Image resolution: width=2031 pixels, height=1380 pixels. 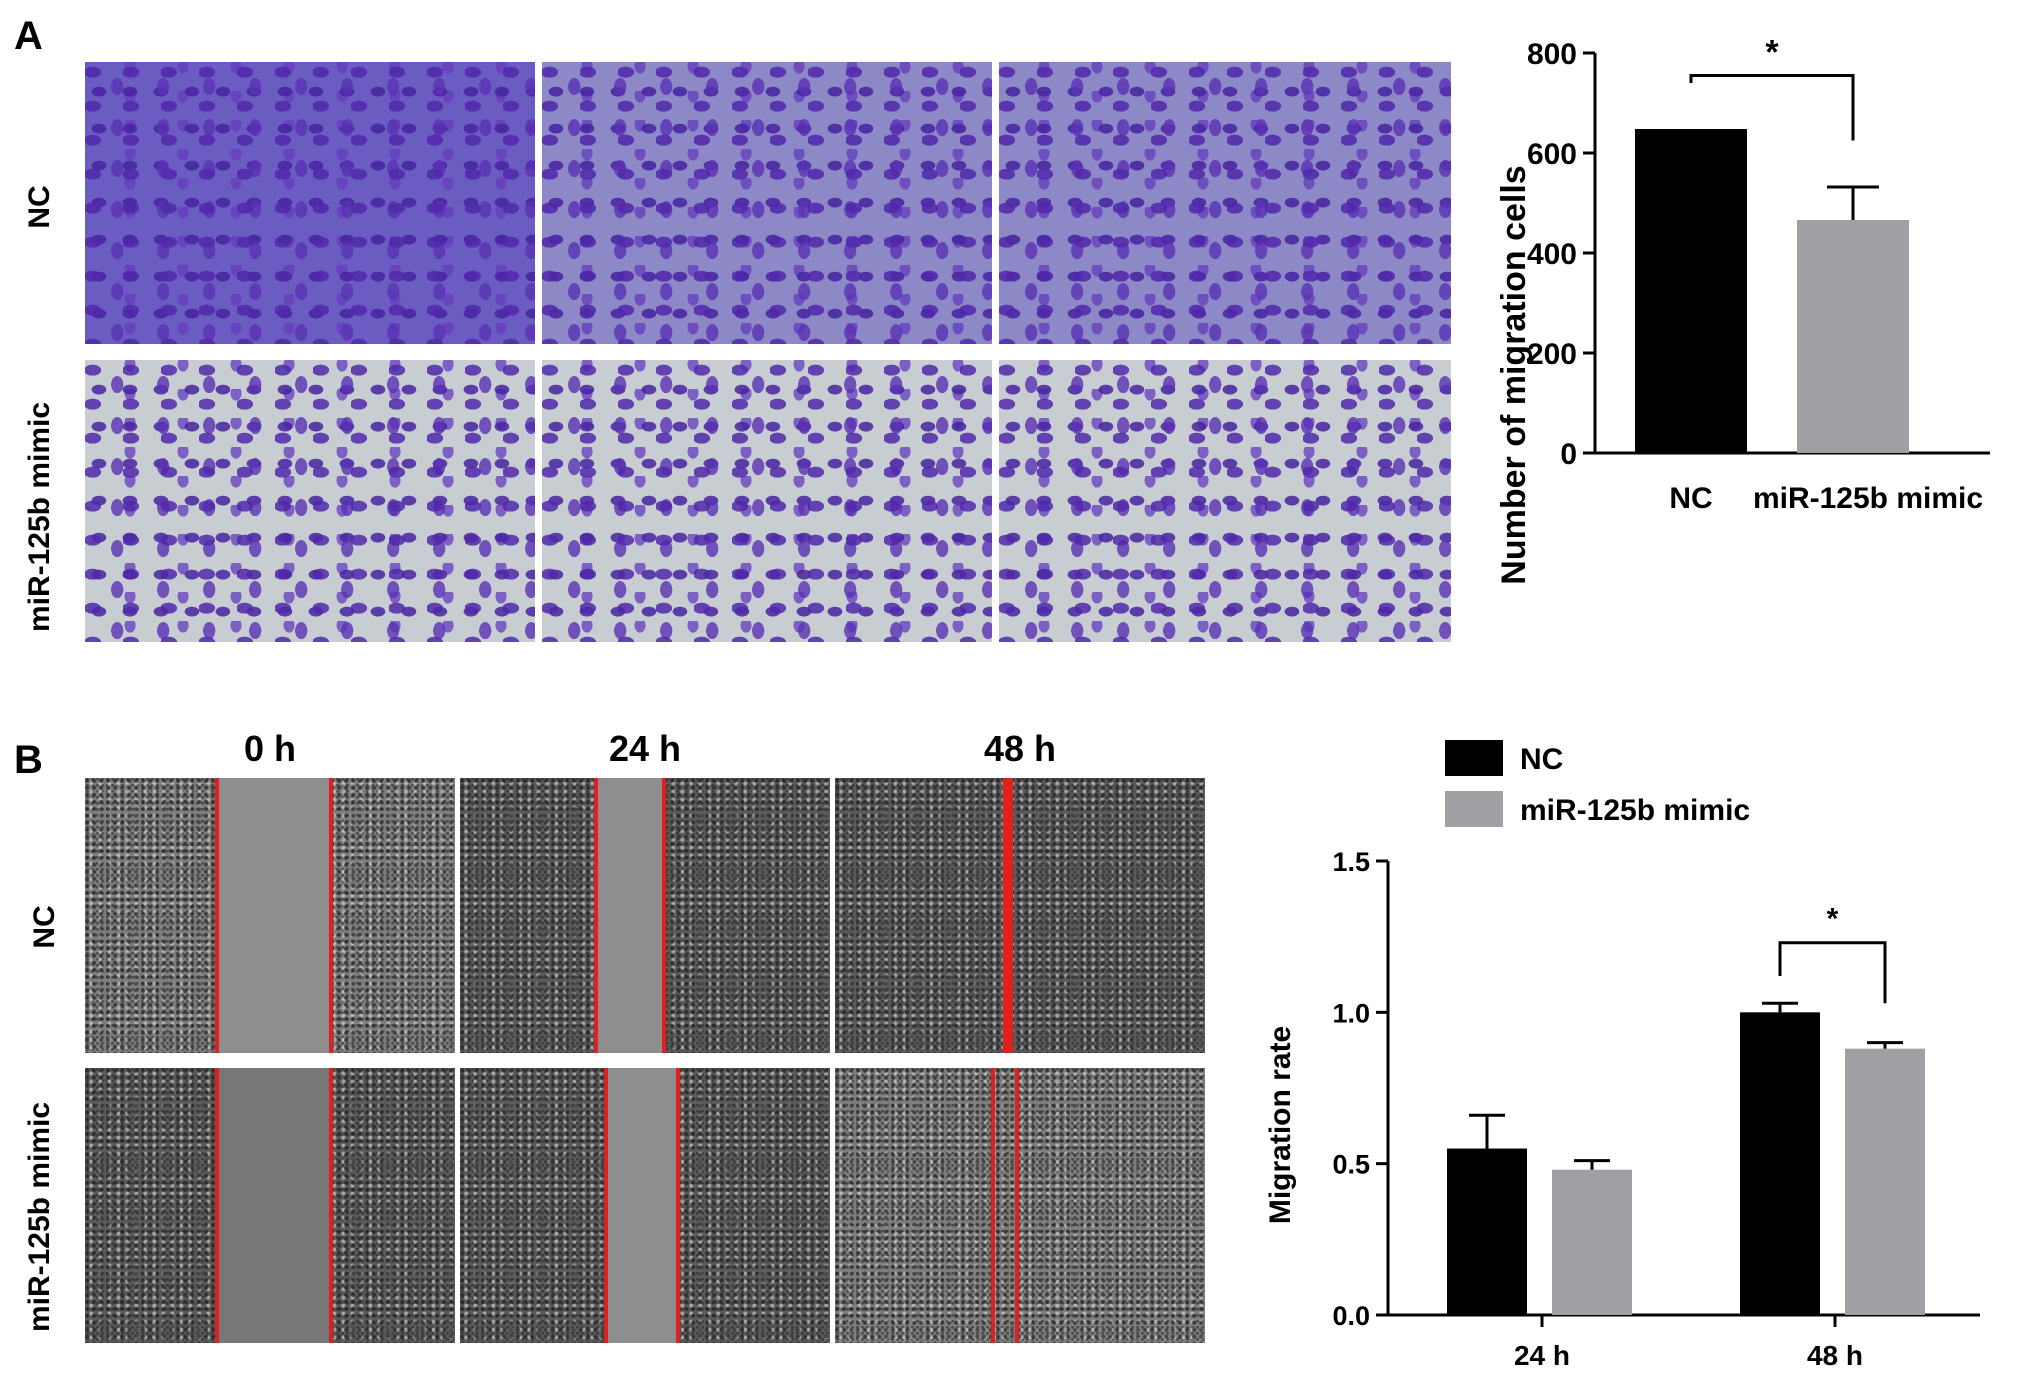 I want to click on chart-a-ytick-label: 400, so click(x=1552, y=254).